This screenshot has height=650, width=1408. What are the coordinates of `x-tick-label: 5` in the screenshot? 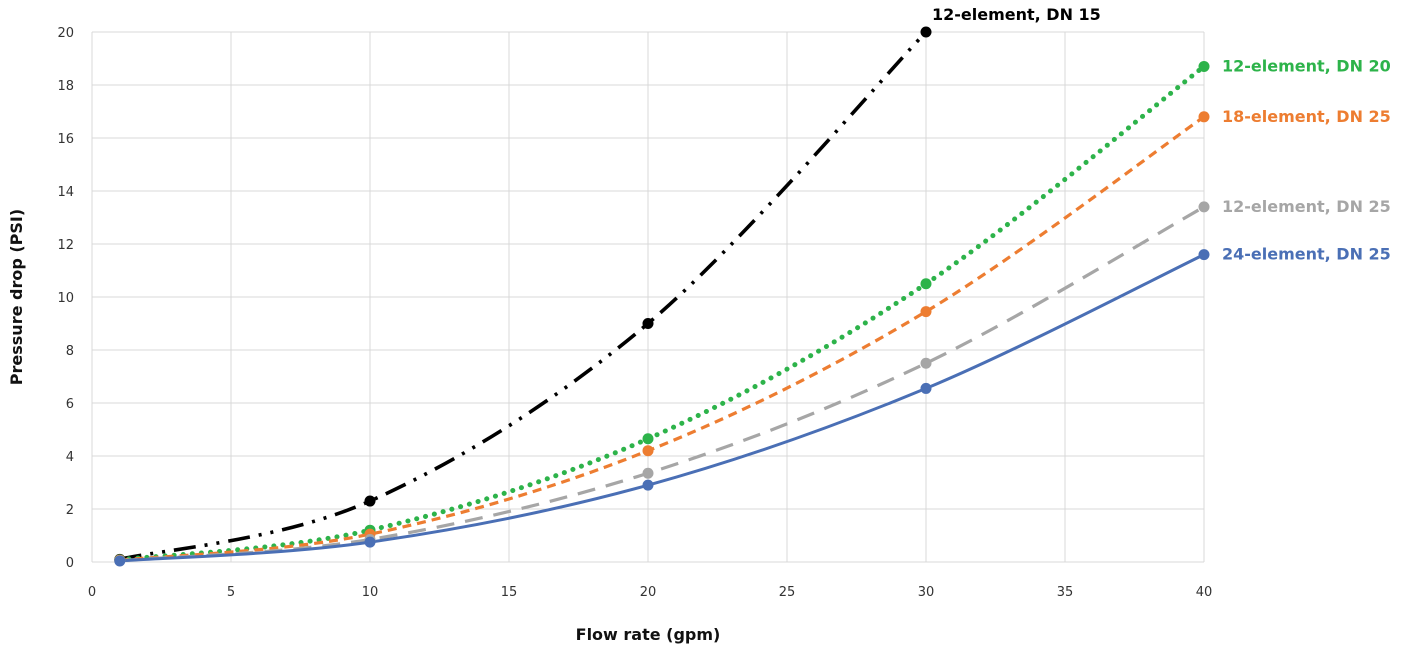 It's located at (231, 592).